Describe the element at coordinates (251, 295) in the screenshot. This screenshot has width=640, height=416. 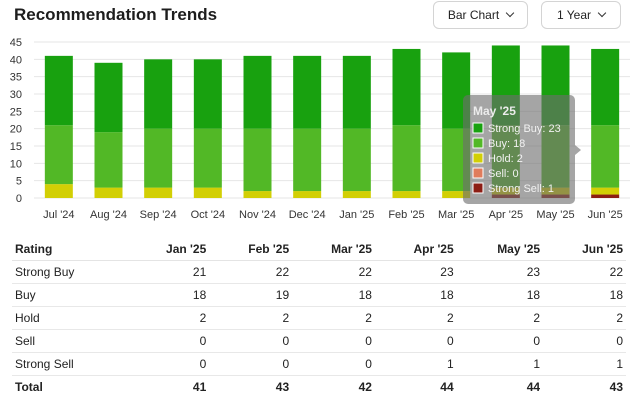
I see `table-cell: 19` at that location.